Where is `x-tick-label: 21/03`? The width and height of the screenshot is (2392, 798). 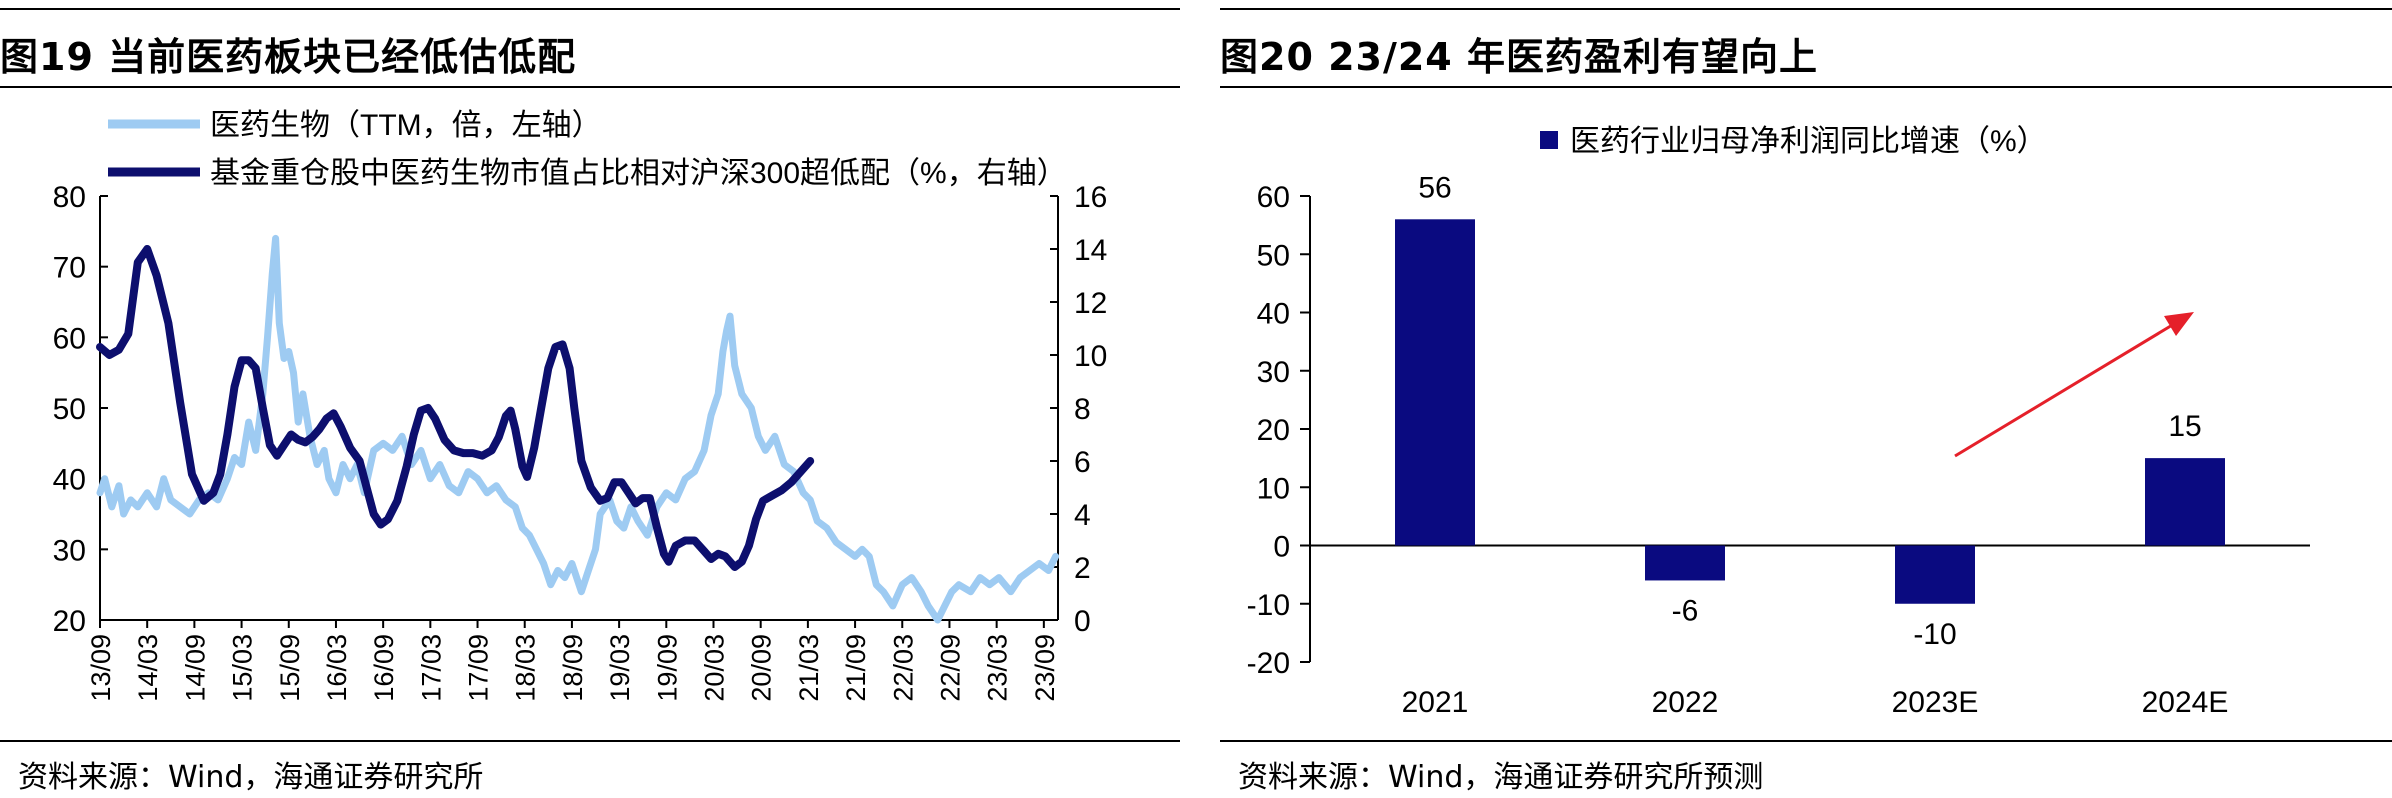
x-tick-label: 21/03 is located at coordinates (809, 668).